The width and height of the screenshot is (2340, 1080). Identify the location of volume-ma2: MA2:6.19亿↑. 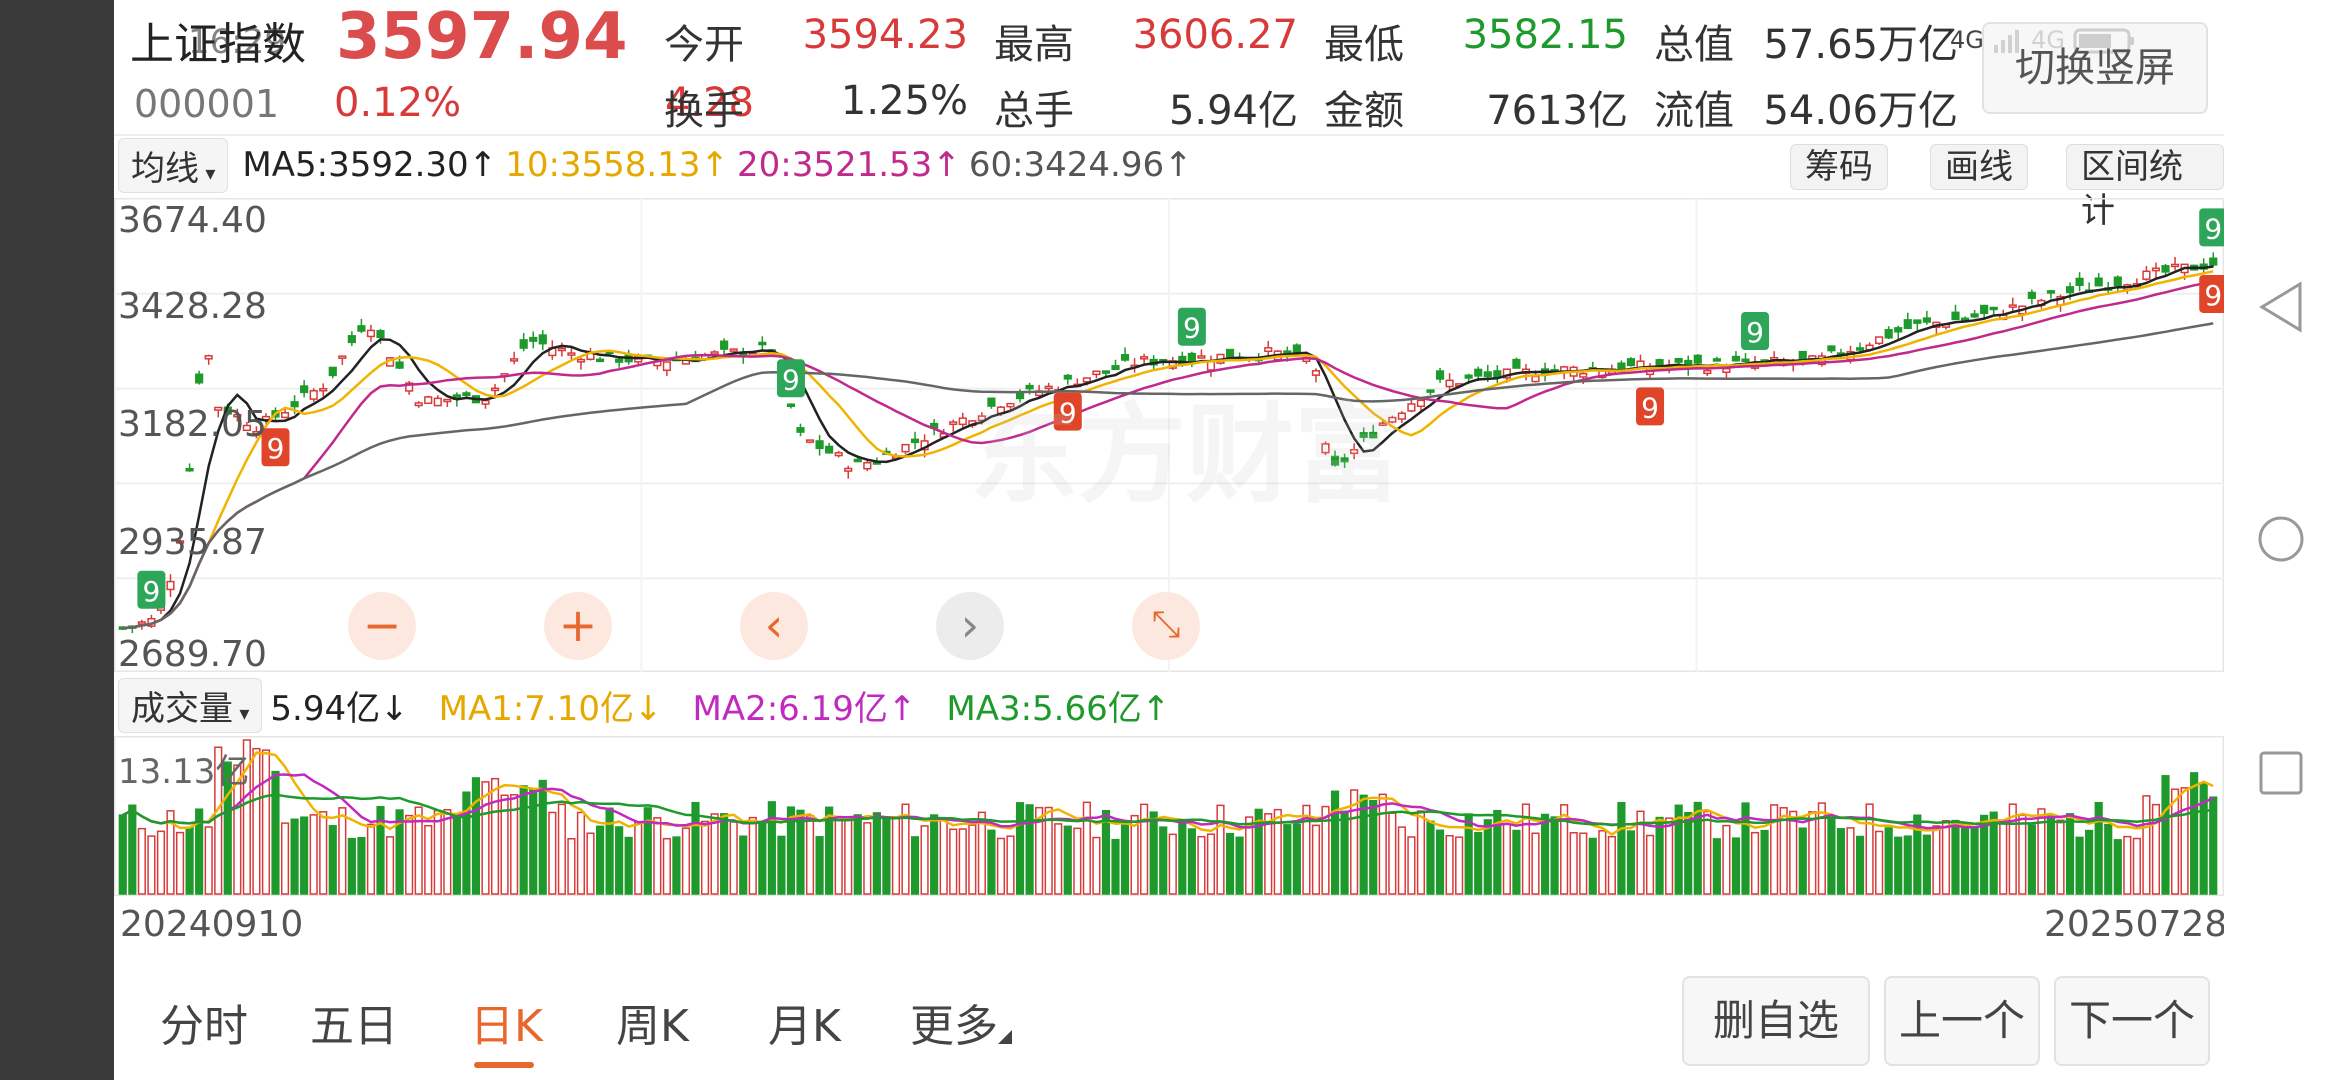
(804, 708).